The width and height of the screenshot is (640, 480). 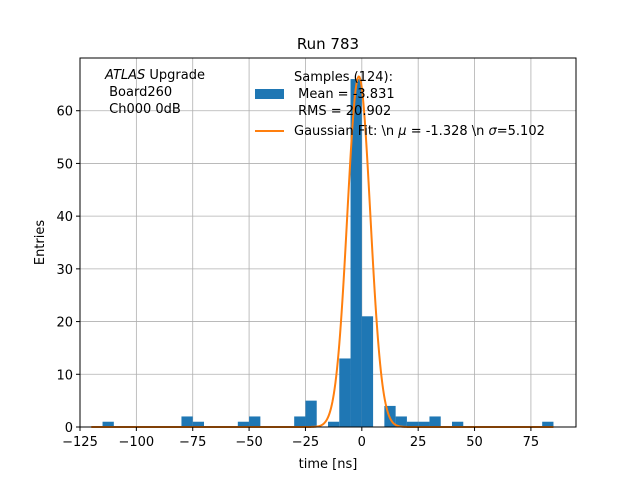 What do you see at coordinates (124, 75) in the screenshot?
I see `atlas-italic: ATLAS` at bounding box center [124, 75].